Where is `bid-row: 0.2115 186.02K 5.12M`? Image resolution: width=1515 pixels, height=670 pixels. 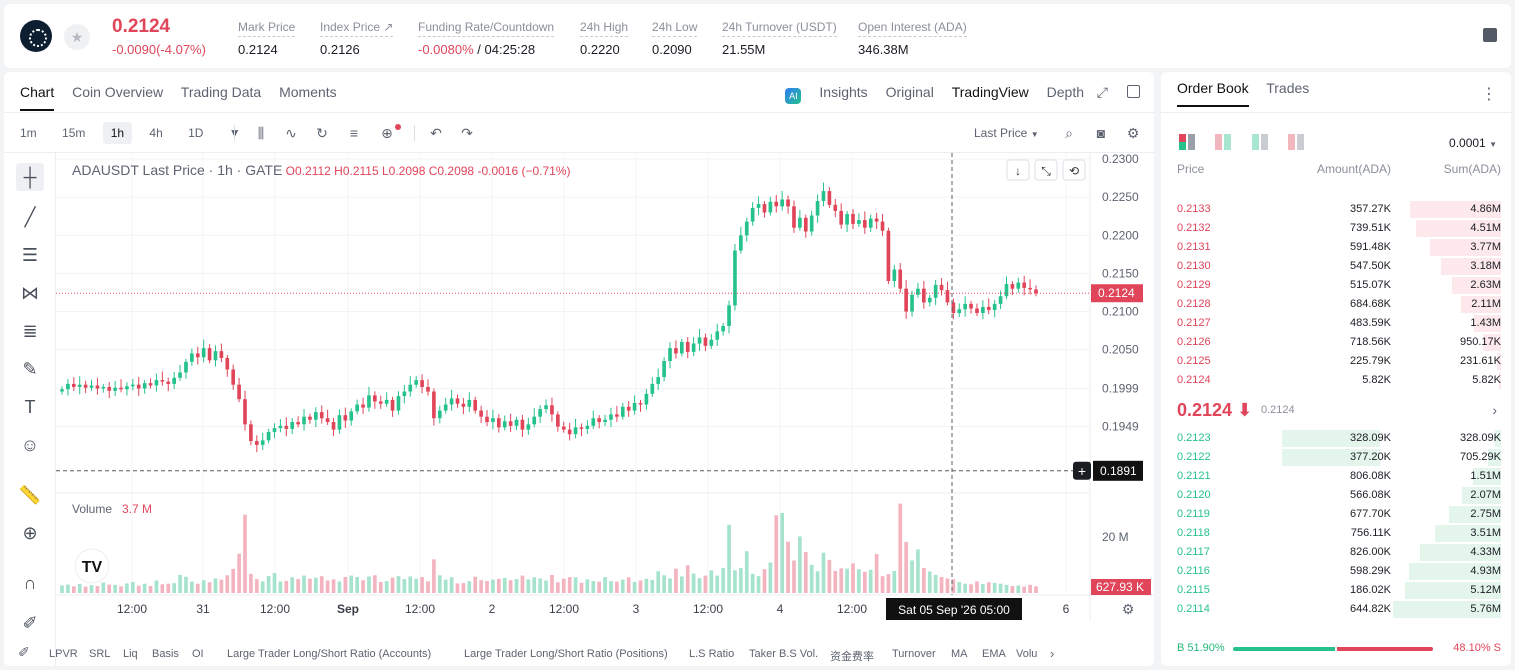 bid-row: 0.2115 186.02K 5.12M is located at coordinates (1336, 590).